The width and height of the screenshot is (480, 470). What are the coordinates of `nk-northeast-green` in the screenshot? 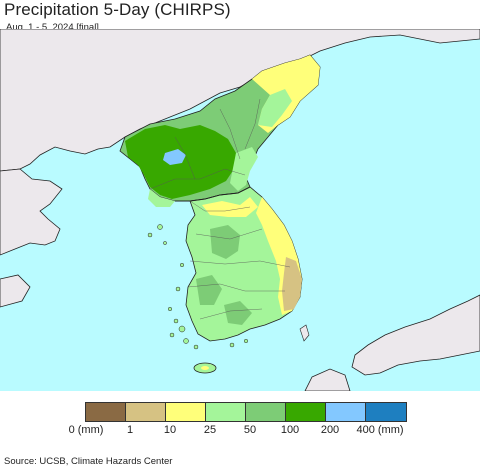 It's located at (275, 108).